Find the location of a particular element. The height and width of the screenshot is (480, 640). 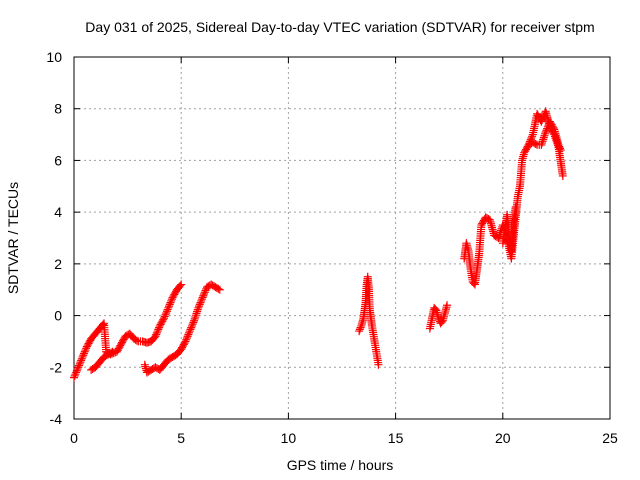

x-tick-labels: 0 5 10 15 20 25 is located at coordinates (344, 438).